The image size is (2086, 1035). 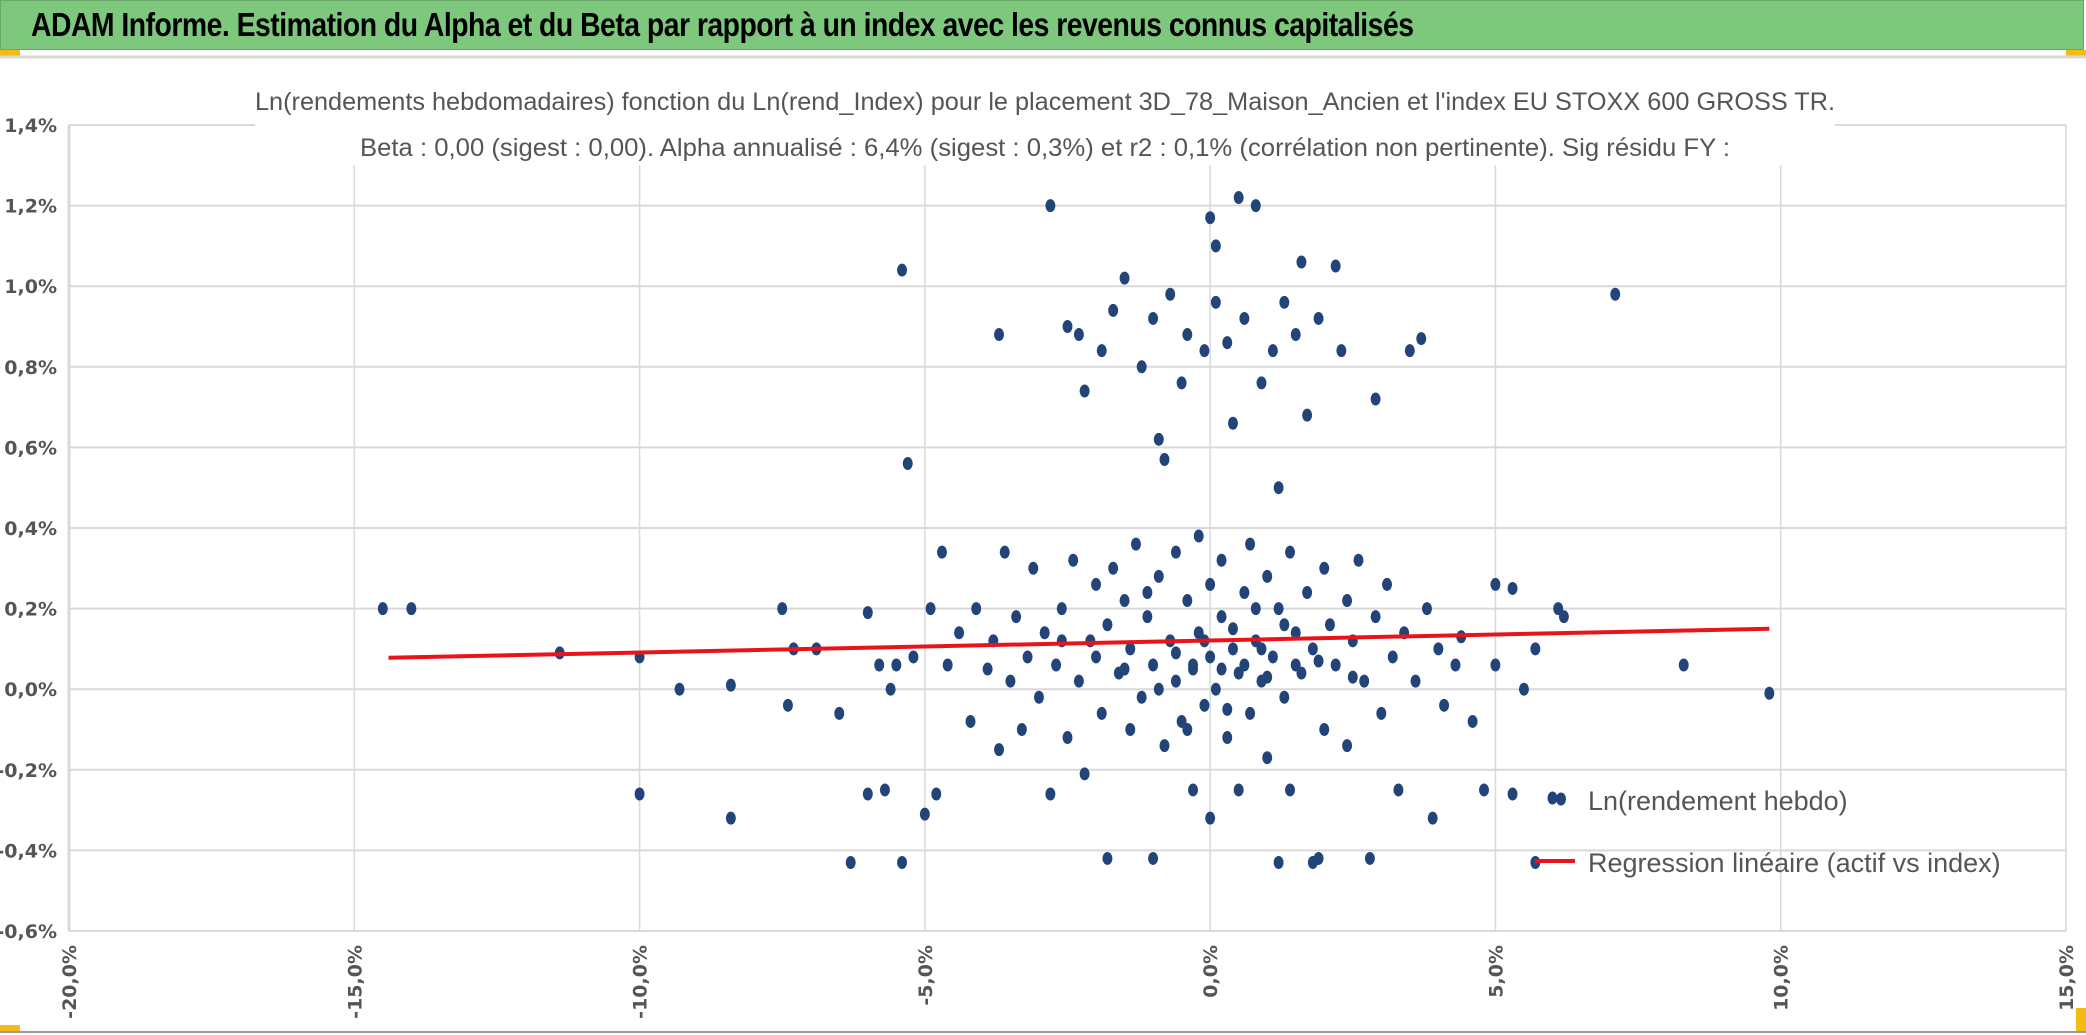 What do you see at coordinates (30, 448) in the screenshot?
I see `y-tick-label: 0,6%` at bounding box center [30, 448].